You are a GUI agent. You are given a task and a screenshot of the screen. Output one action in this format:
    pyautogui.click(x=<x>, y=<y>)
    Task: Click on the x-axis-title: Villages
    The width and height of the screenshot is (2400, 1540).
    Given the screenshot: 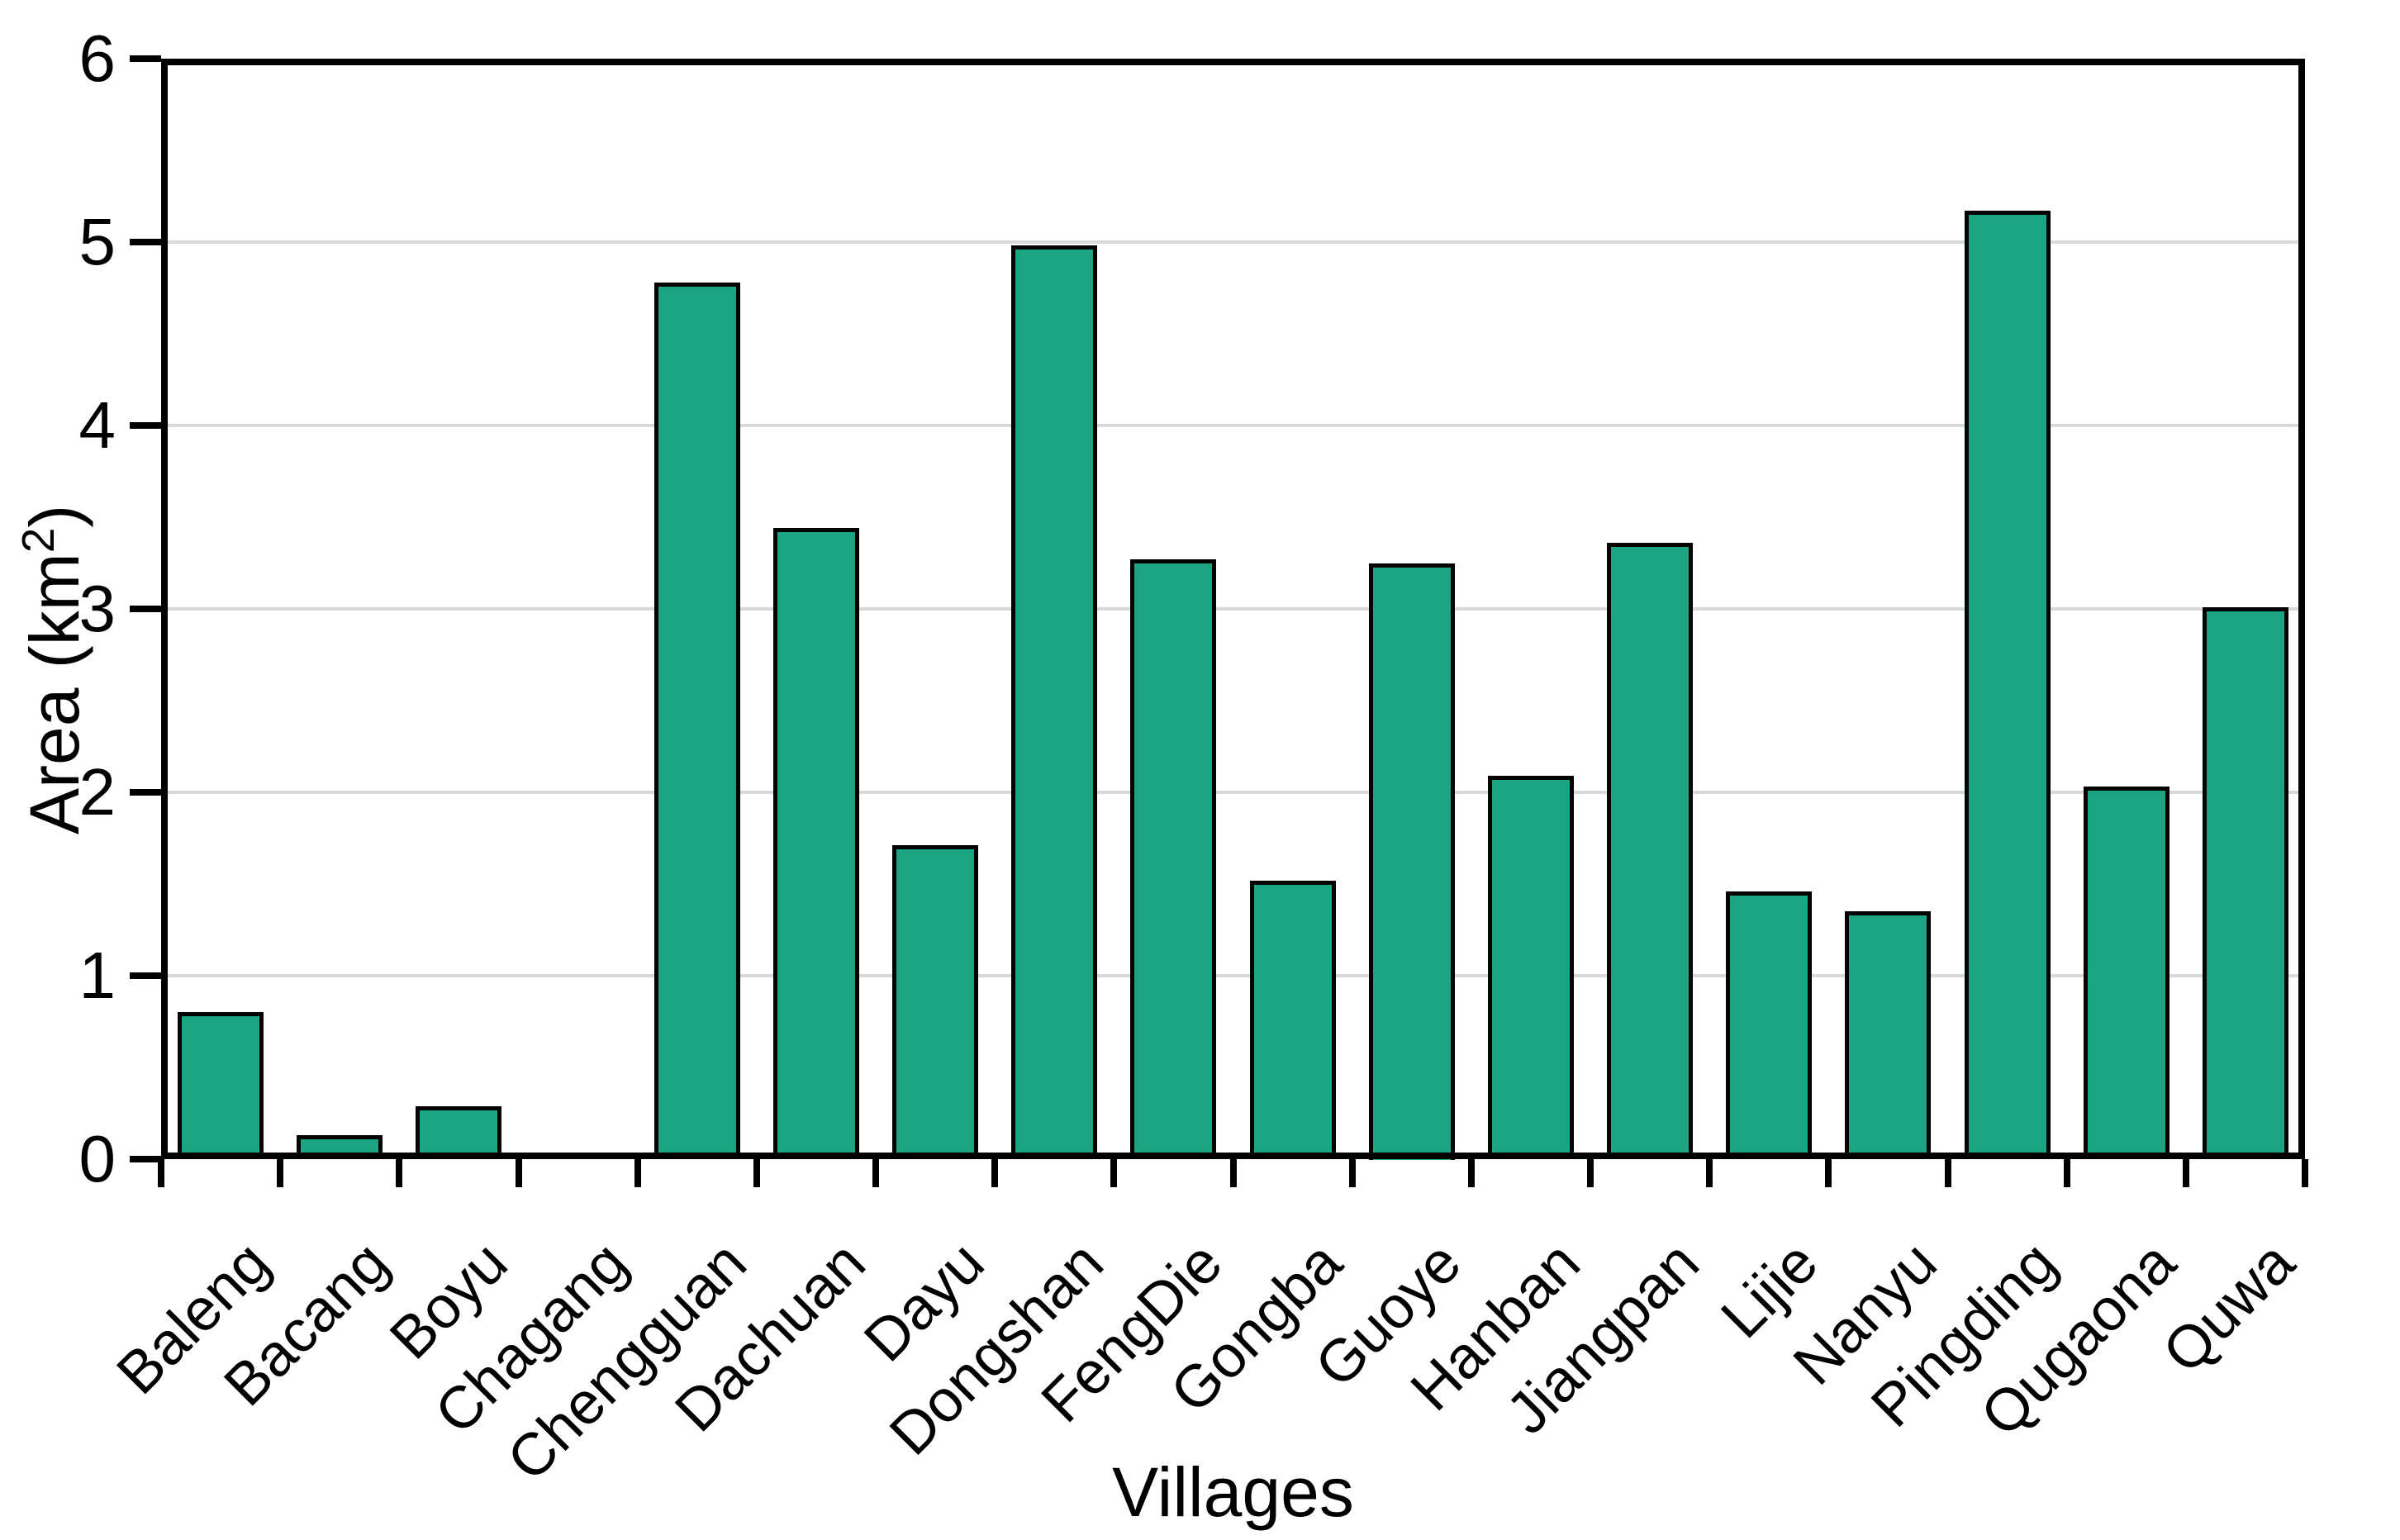 What is the action you would take?
    pyautogui.click(x=1233, y=1492)
    